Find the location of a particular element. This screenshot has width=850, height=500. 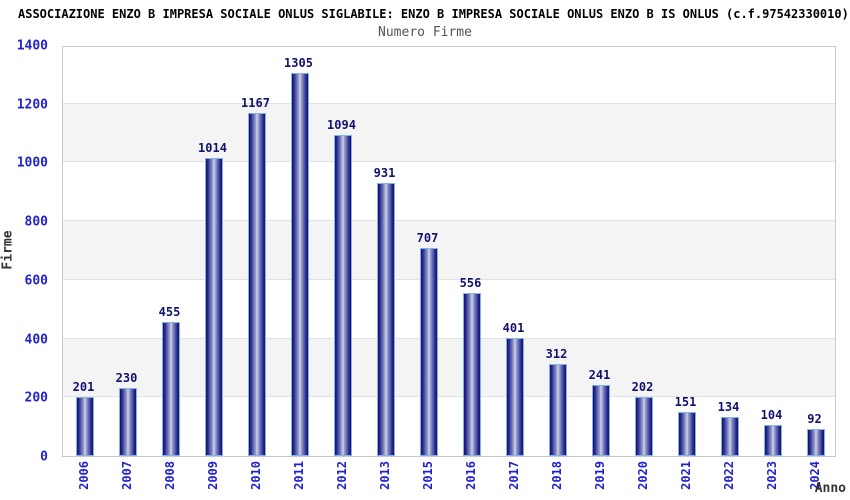

y-tick-label: 1000 is located at coordinates (32, 163).